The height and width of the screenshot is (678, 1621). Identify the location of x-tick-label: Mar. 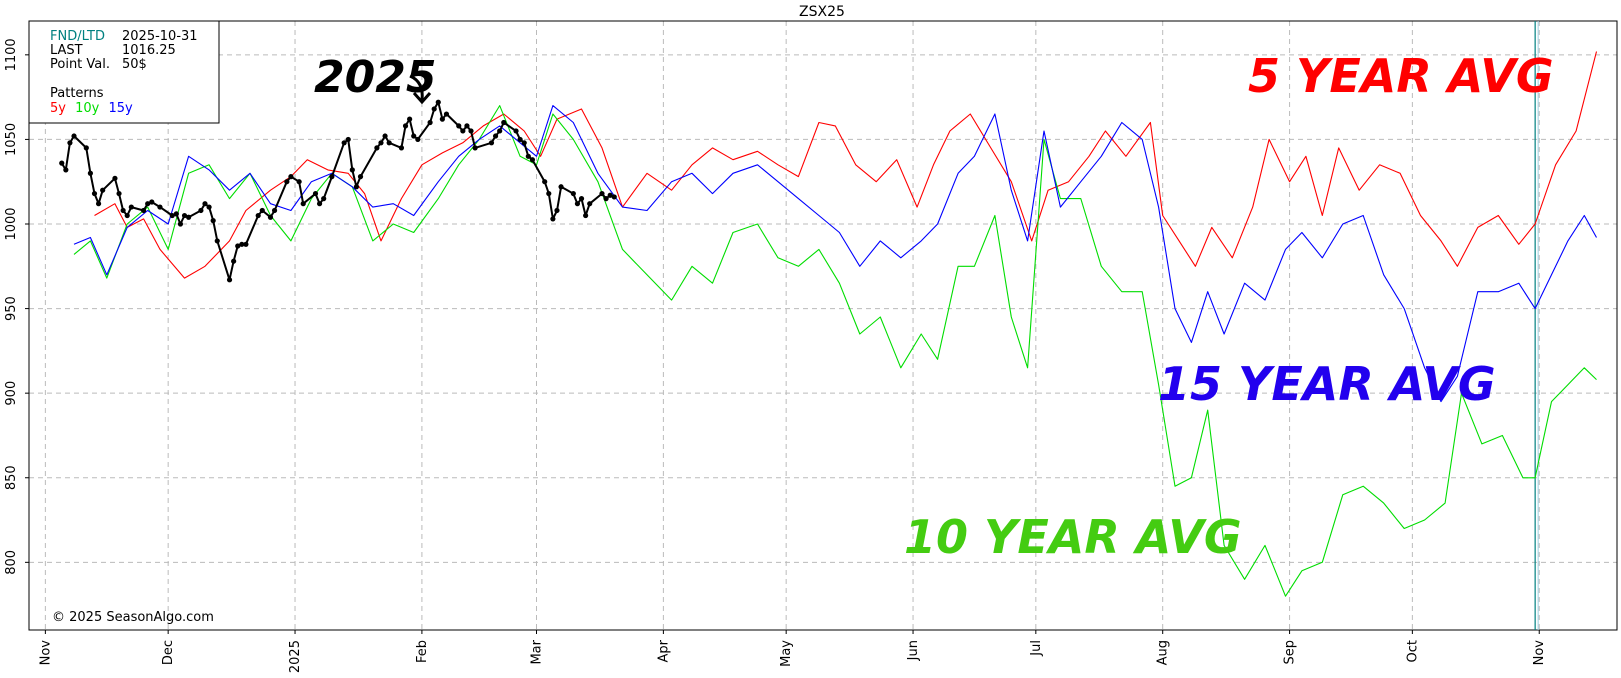
(537, 651).